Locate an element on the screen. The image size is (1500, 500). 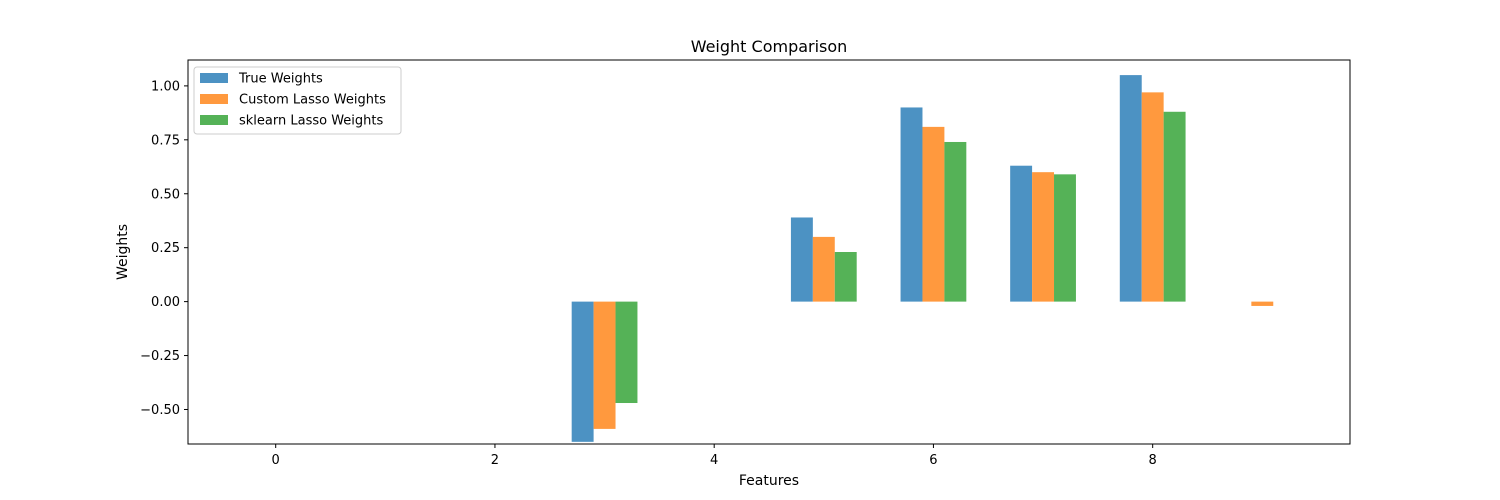
y-axis-ticks: −0.50 −0.25 0.00 0.25 0.50 0.75 1.00 is located at coordinates (164, 248).